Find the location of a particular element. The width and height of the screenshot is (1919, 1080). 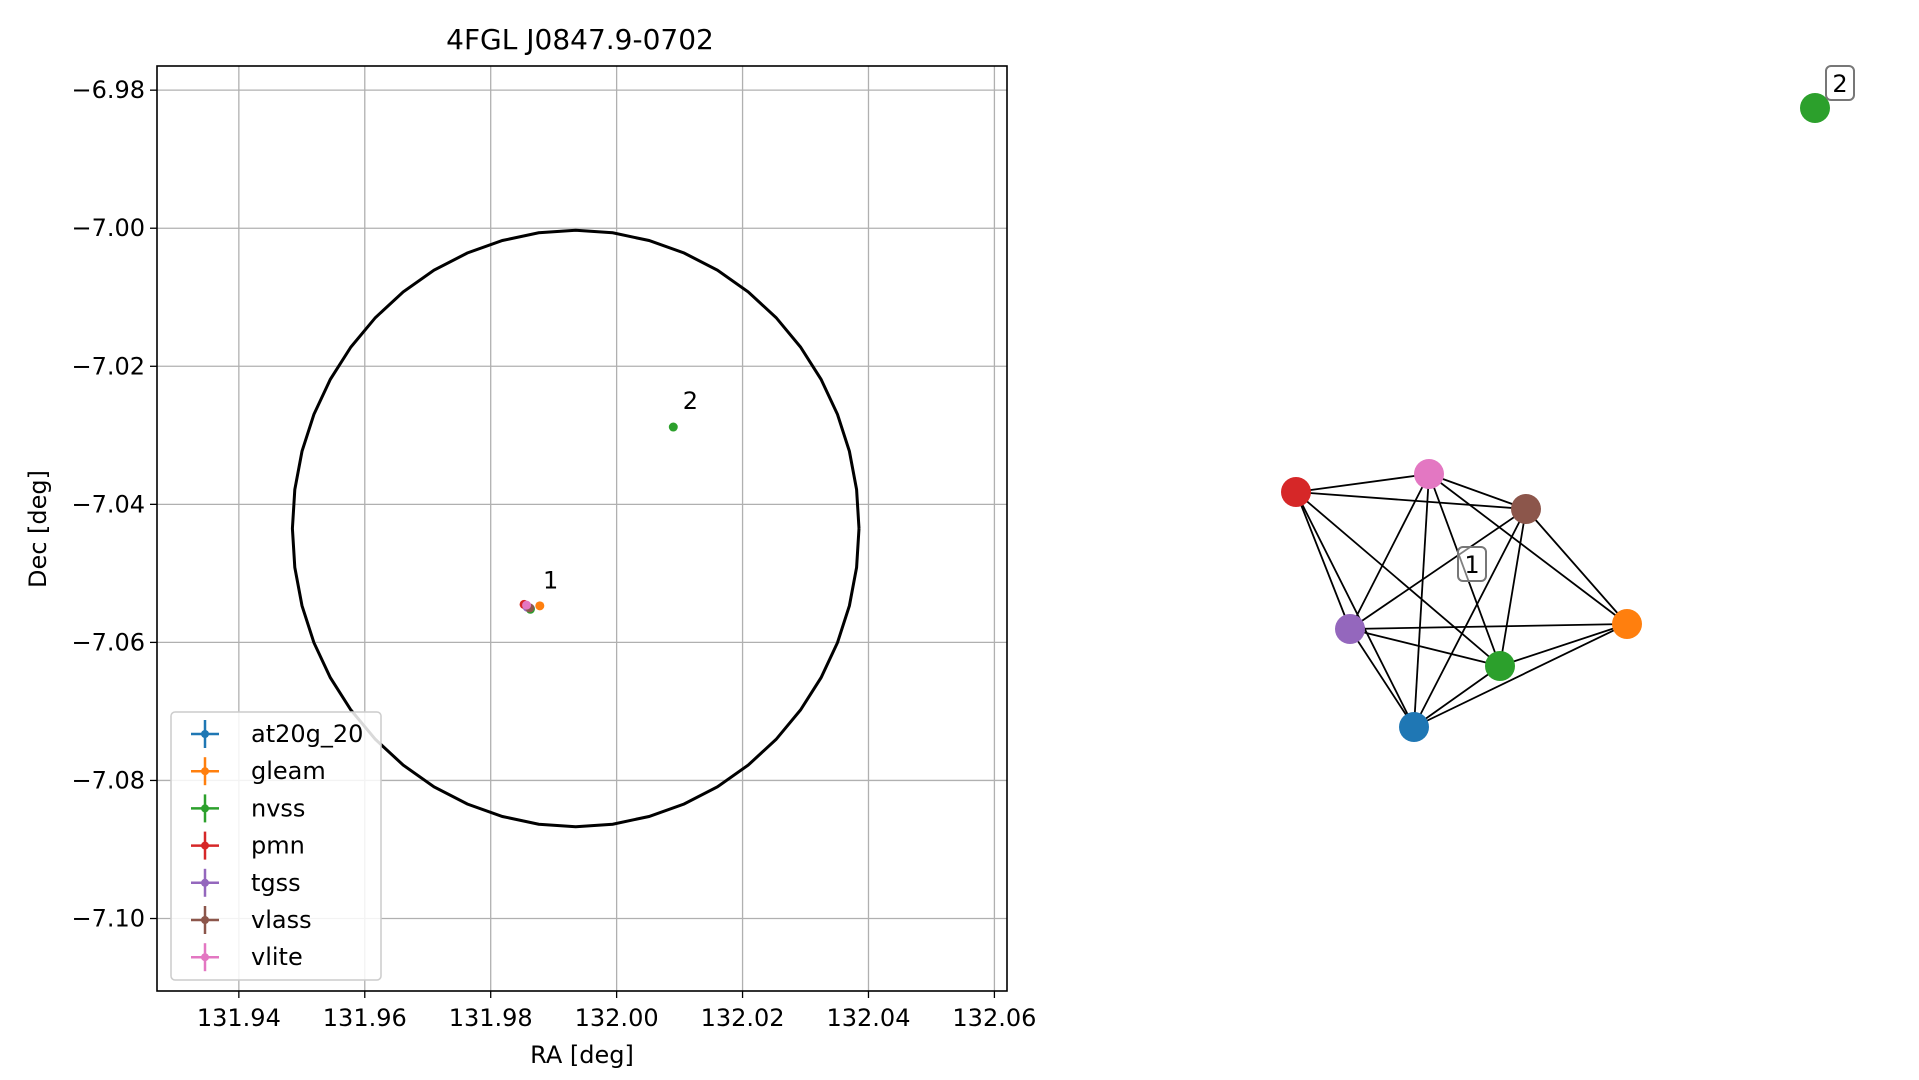

group-label-box: 1 is located at coordinates (1472, 564).